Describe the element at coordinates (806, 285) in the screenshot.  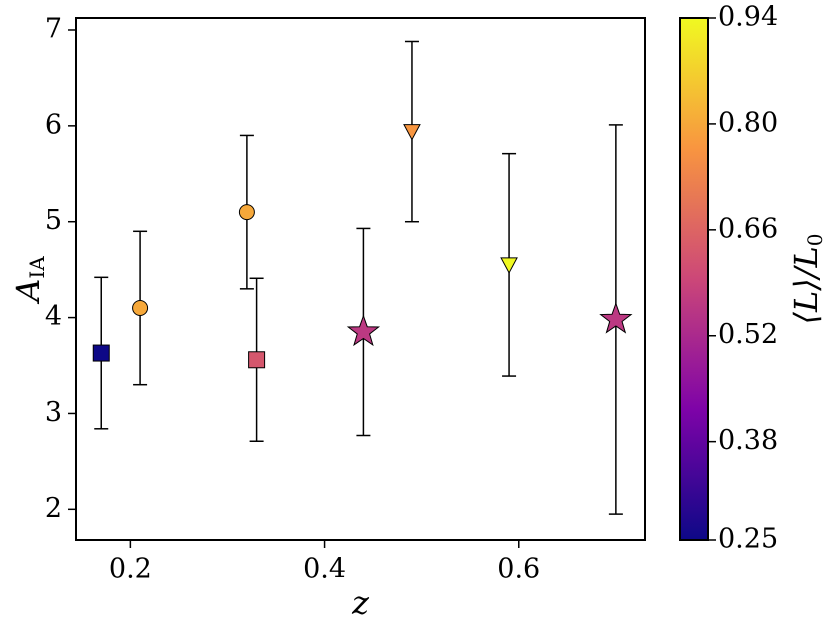
I see `colorbar-label-main: ⟨L⟩/L` at that location.